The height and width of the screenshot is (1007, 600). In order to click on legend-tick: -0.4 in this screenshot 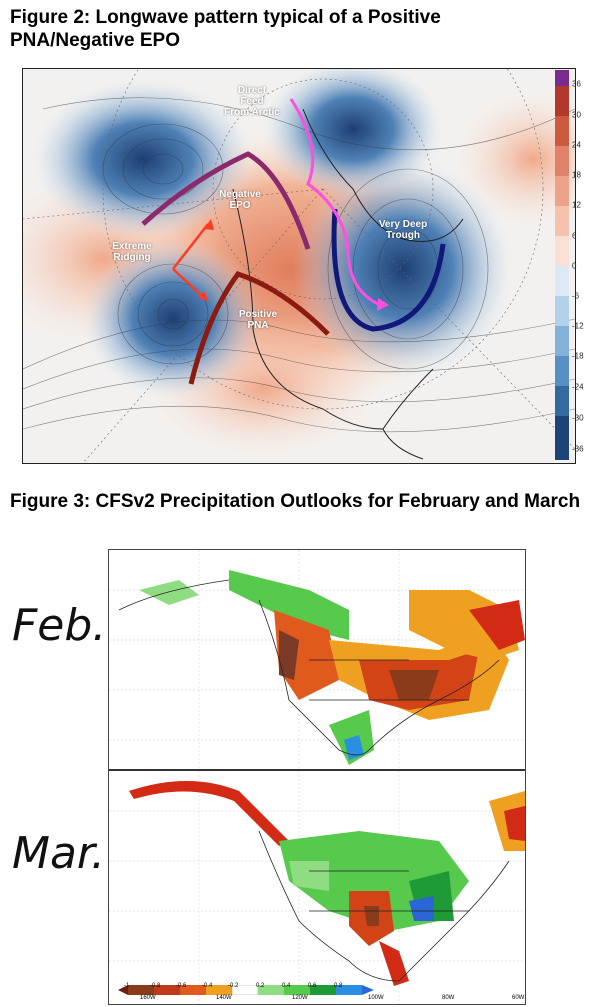, I will do `click(207, 986)`.